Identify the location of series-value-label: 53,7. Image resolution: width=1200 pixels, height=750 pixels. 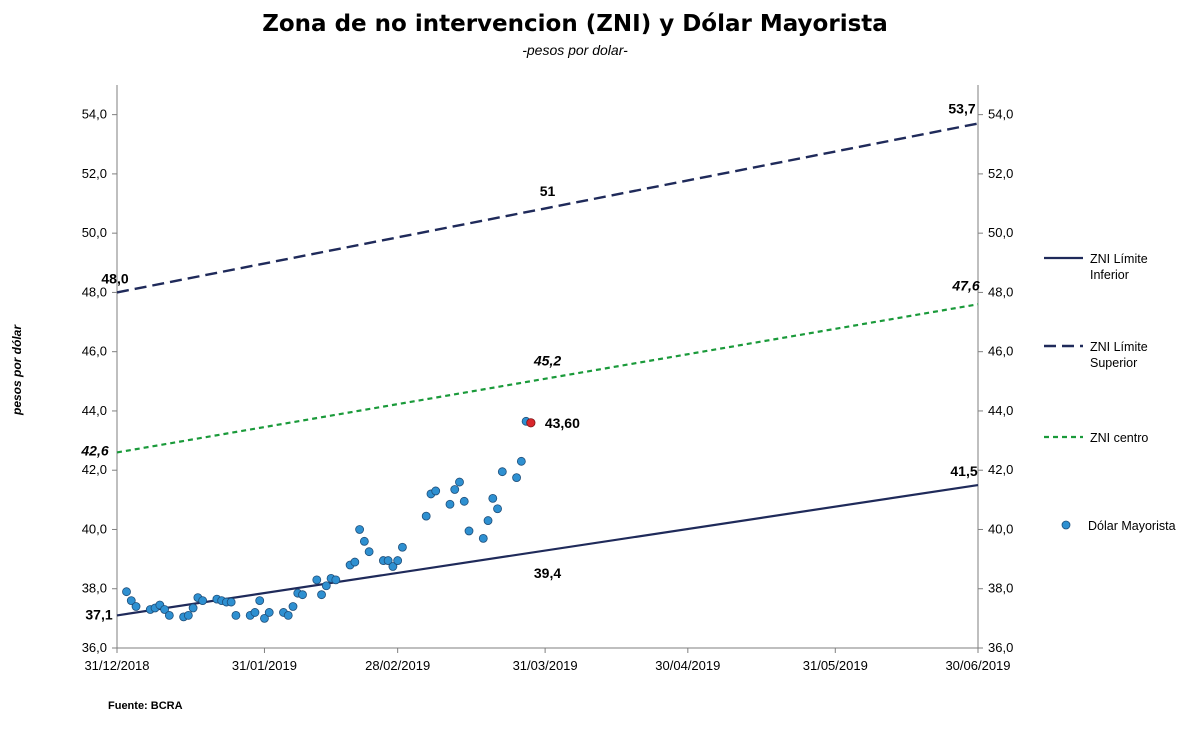
(961, 109).